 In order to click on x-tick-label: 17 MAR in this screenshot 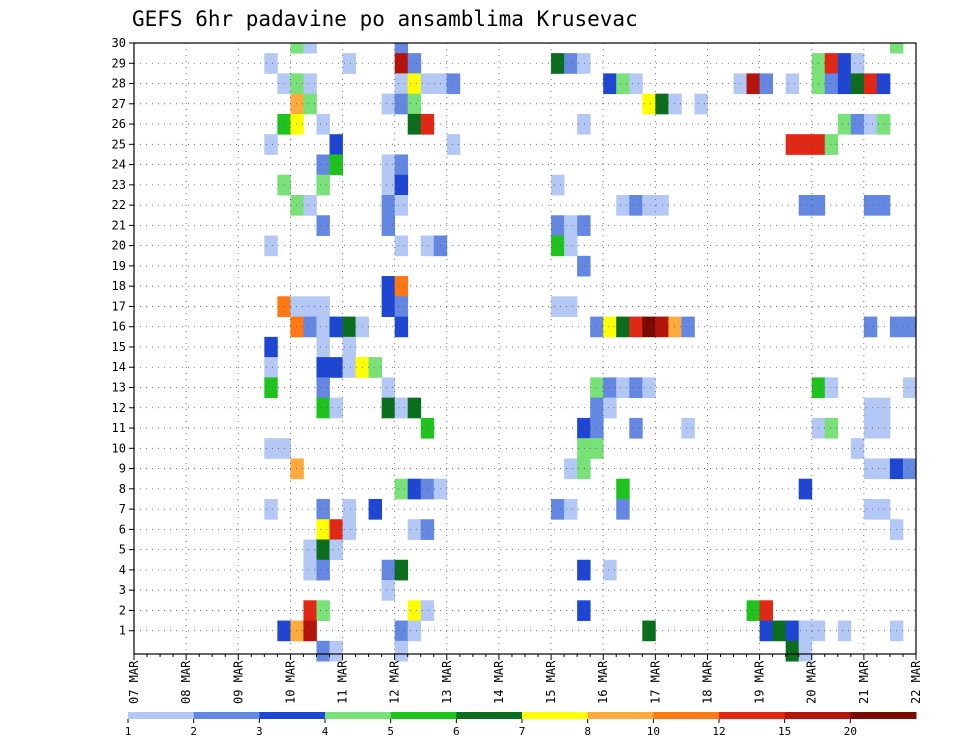, I will do `click(655, 682)`.